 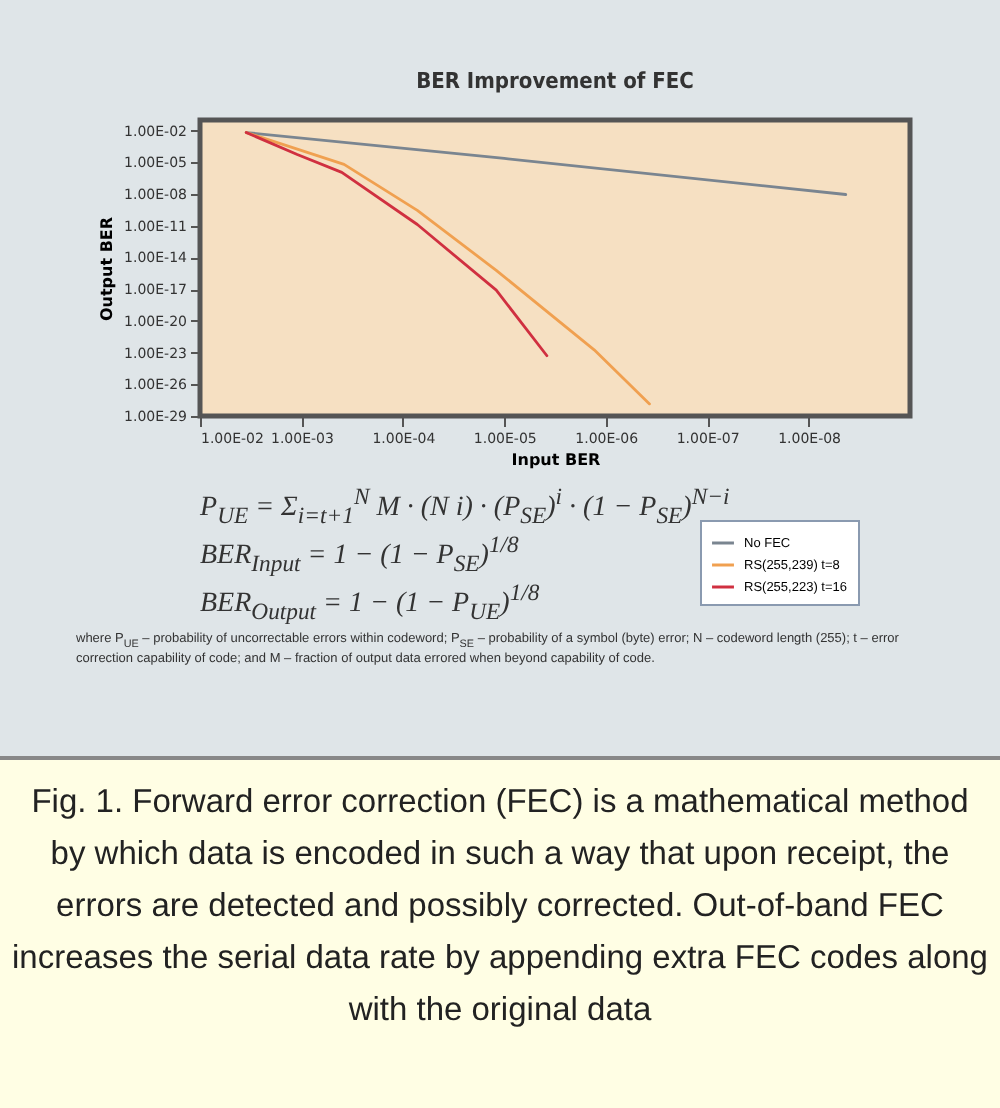 I want to click on text: P$_{UE}$ = Σ$_{i=t+1}$$^{N}$ M · (N i) · (P$_{SE}$)$^{i}$ · (1 − P$_{SE}$)$^{N−i}$, so click(x=465, y=506).